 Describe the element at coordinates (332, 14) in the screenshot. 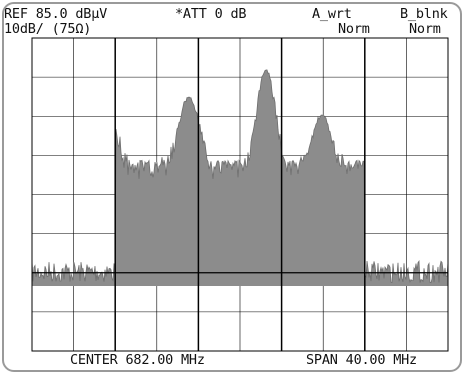

I see `trace-a-mode-label: A_wrt` at that location.